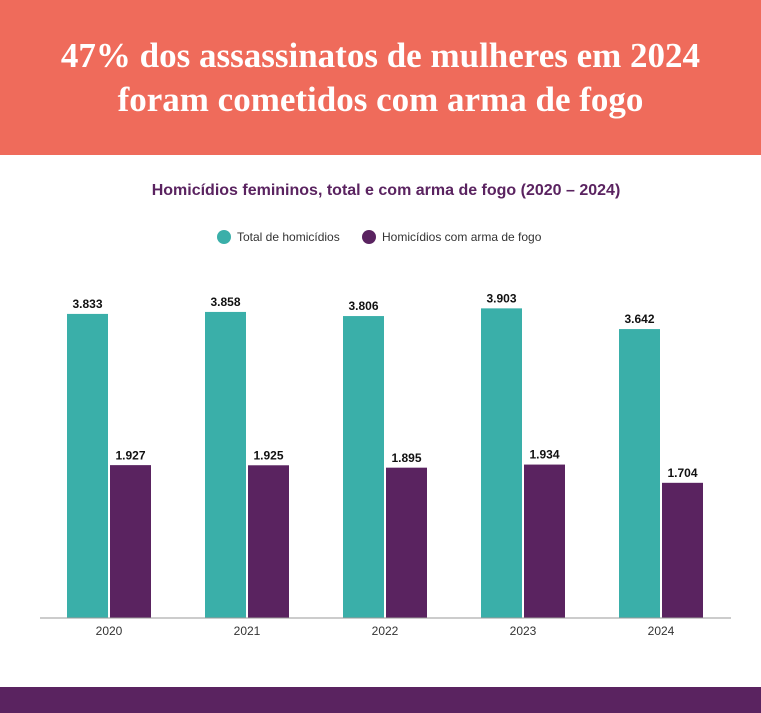 Image resolution: width=761 pixels, height=713 pixels. What do you see at coordinates (682, 473) in the screenshot?
I see `value-label: 1.704` at bounding box center [682, 473].